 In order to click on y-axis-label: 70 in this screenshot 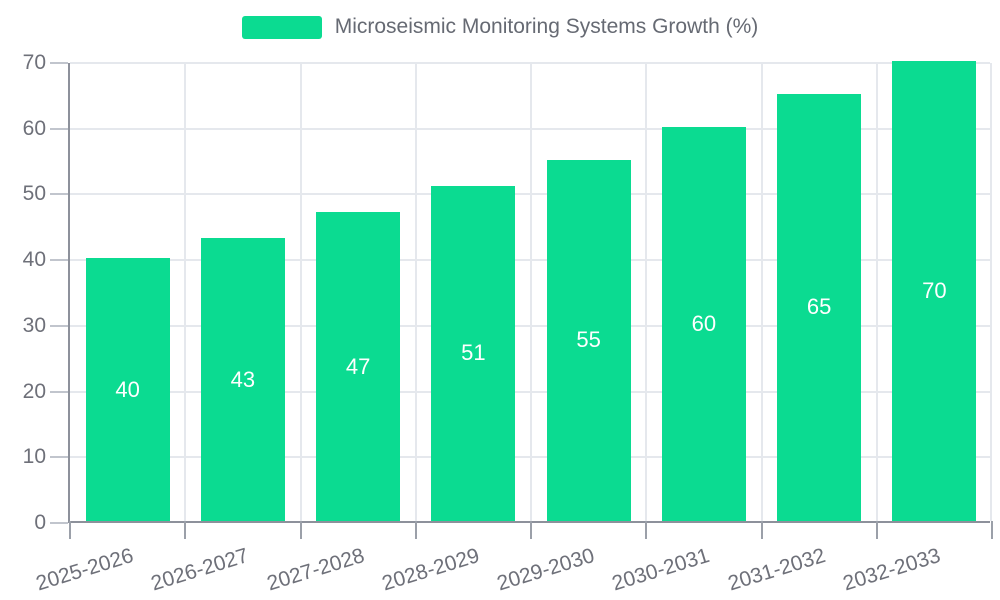, I will do `click(34, 62)`.